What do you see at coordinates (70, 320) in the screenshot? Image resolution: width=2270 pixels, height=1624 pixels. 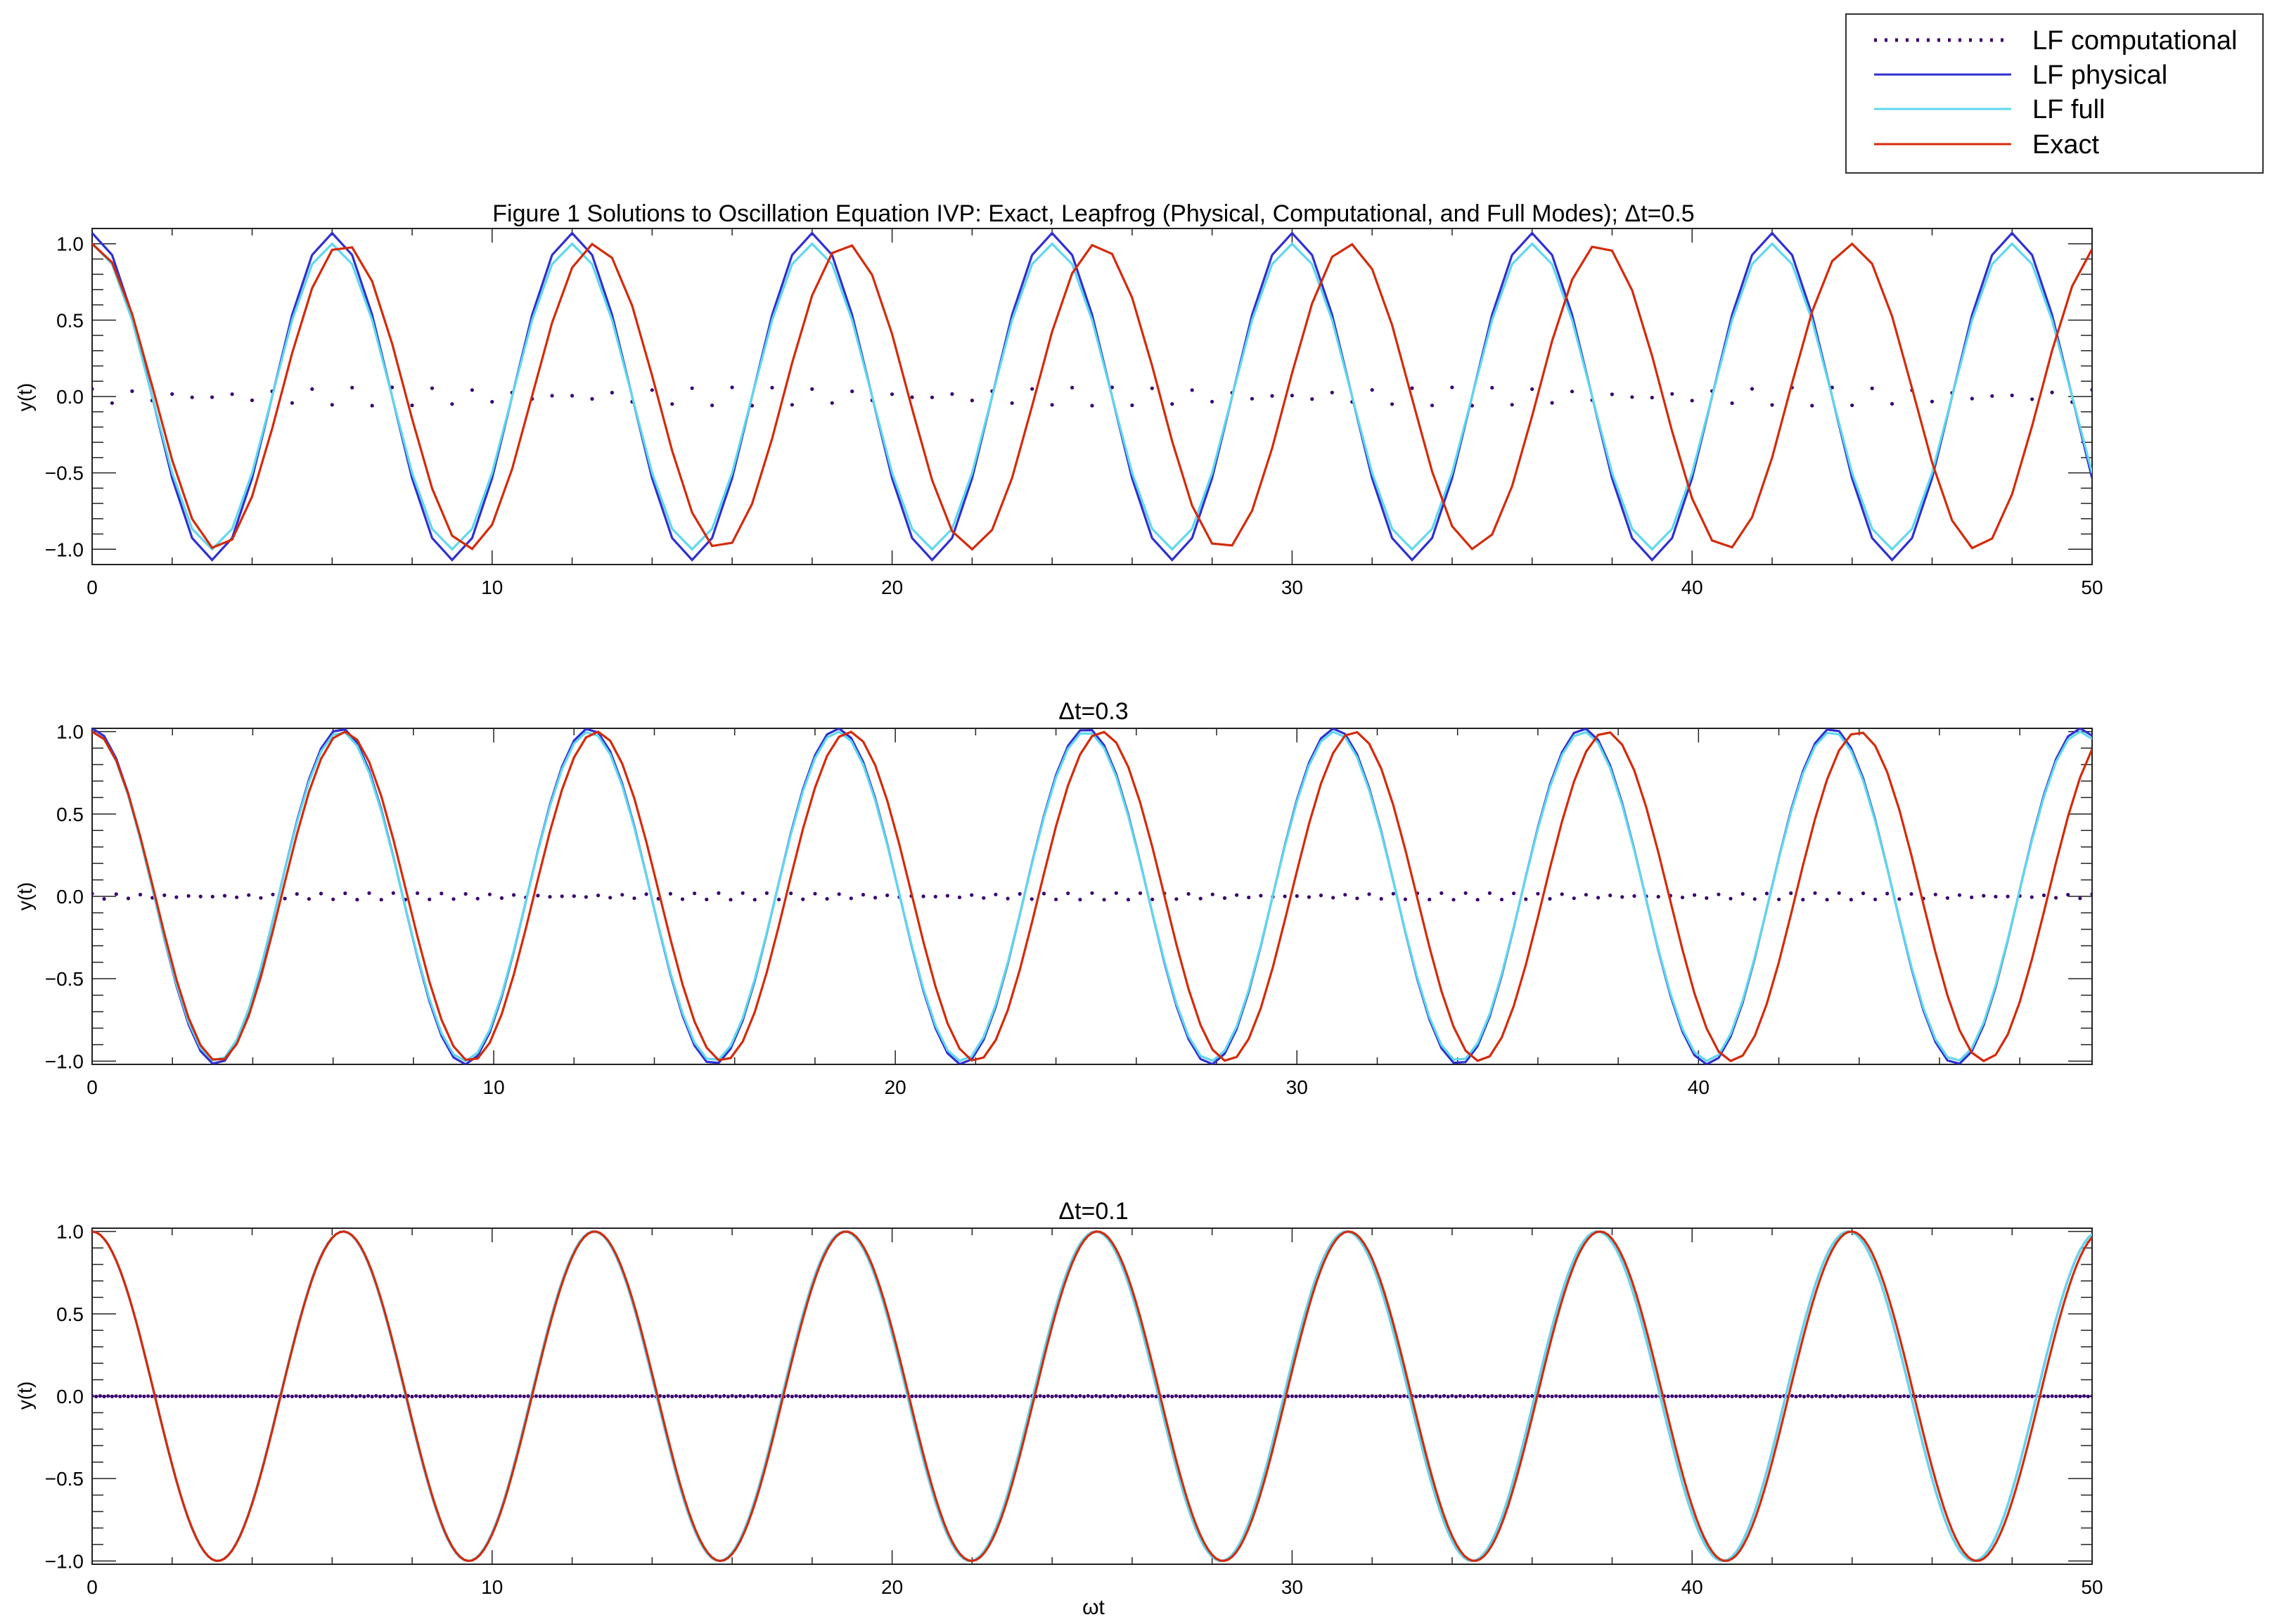 I see `y-tick-label: 0.5` at bounding box center [70, 320].